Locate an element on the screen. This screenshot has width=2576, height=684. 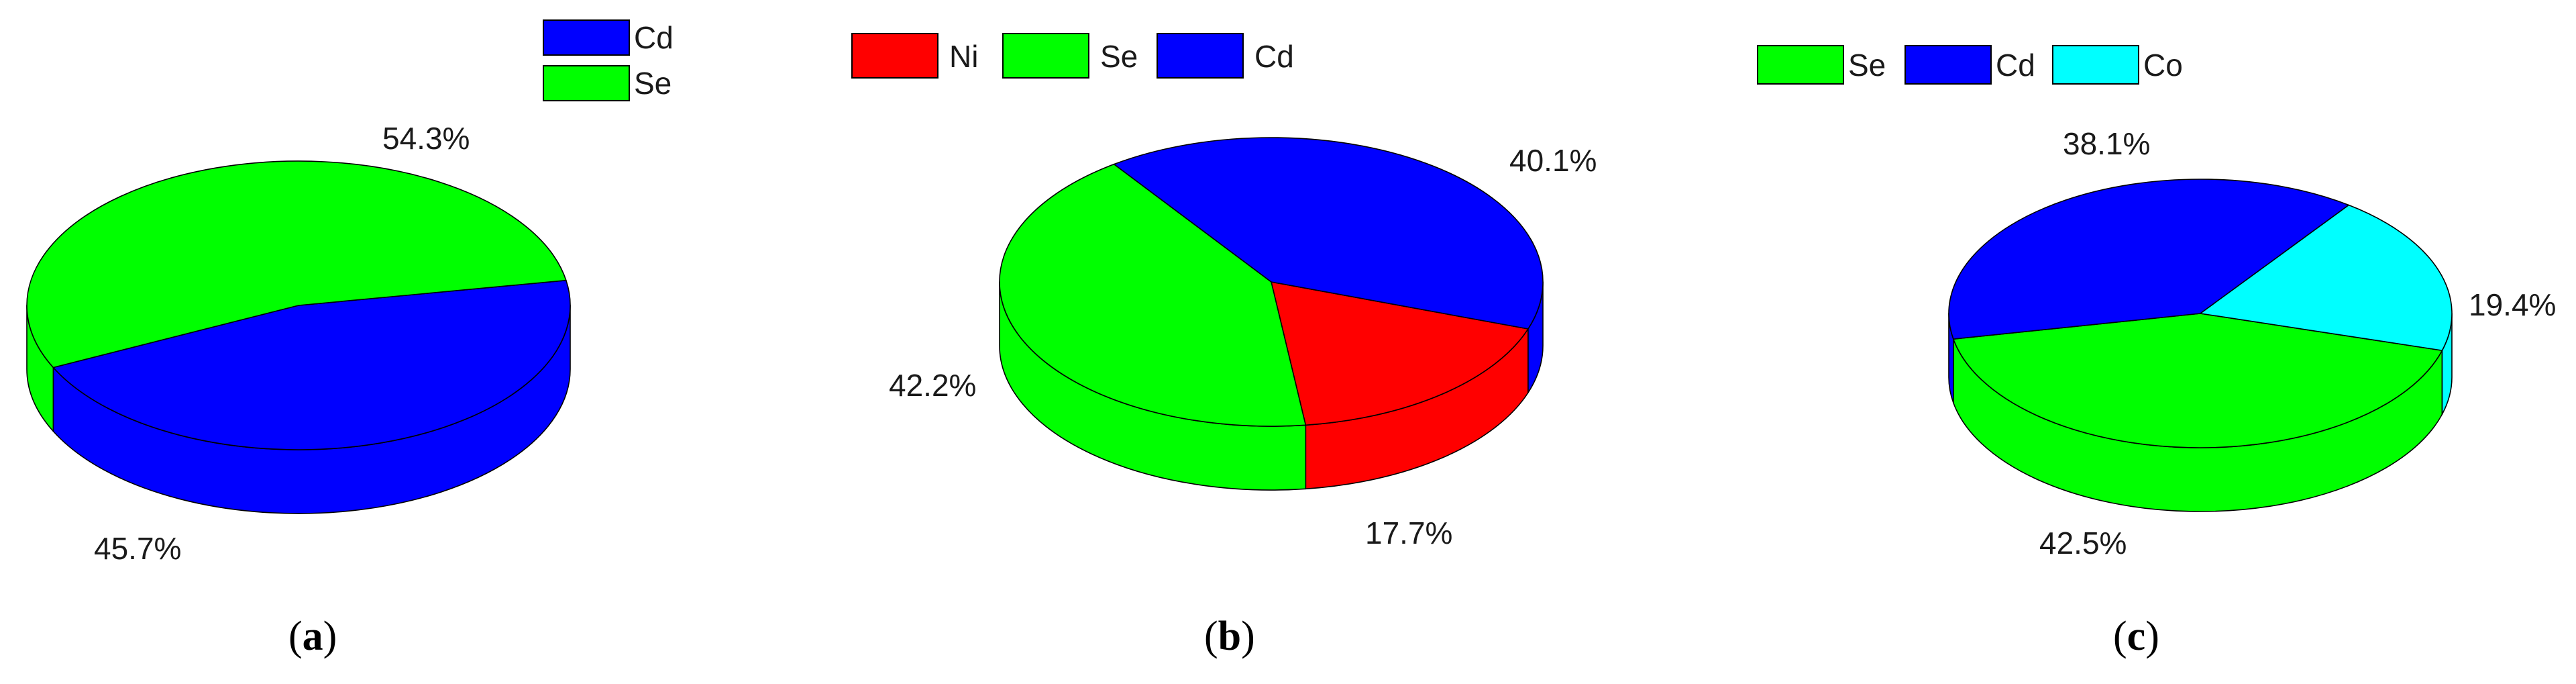
legend-c-label-1: Cd is located at coordinates (2015, 65).